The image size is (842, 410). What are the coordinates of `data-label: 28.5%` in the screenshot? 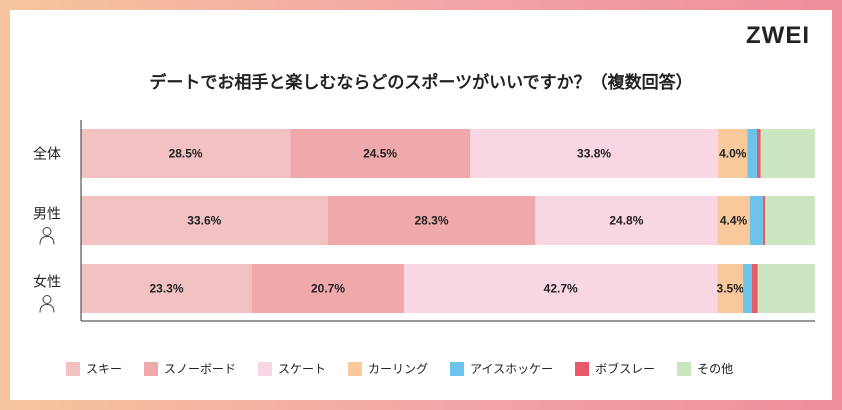 It's located at (186, 154).